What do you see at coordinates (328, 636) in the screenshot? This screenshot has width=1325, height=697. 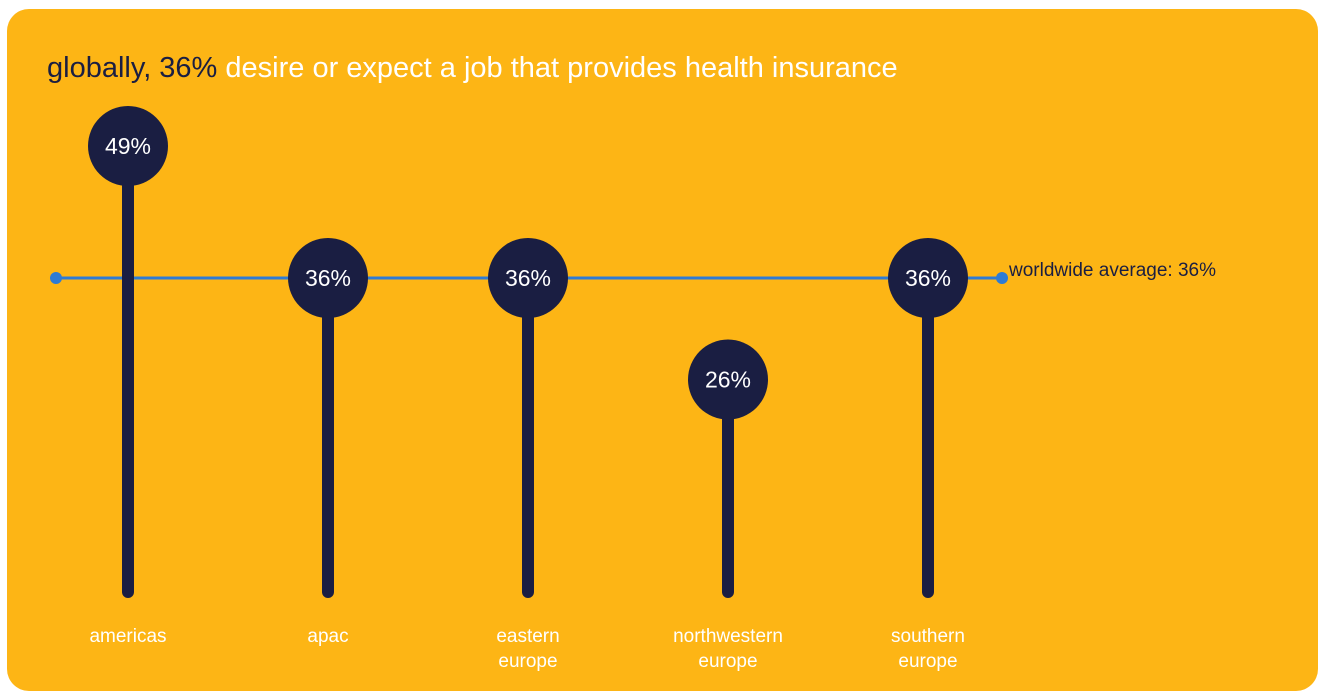 I see `category-label: apac` at bounding box center [328, 636].